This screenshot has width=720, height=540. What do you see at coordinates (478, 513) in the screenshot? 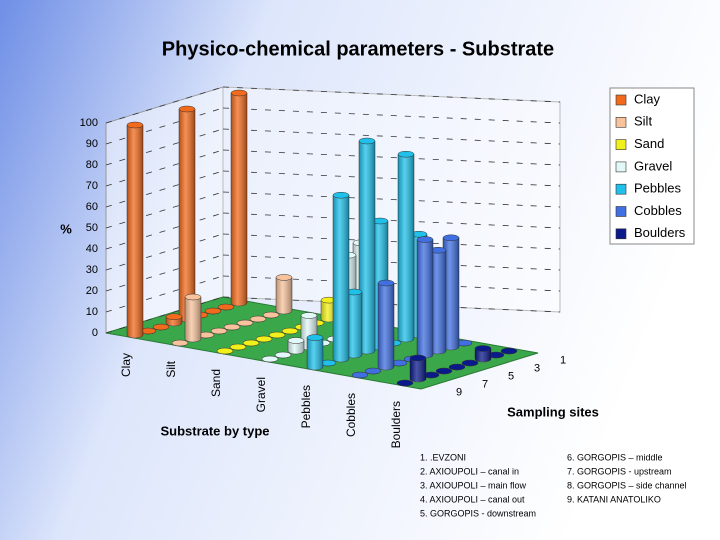
I see `site-name: 5. GORGOPIS - downstream` at bounding box center [478, 513].